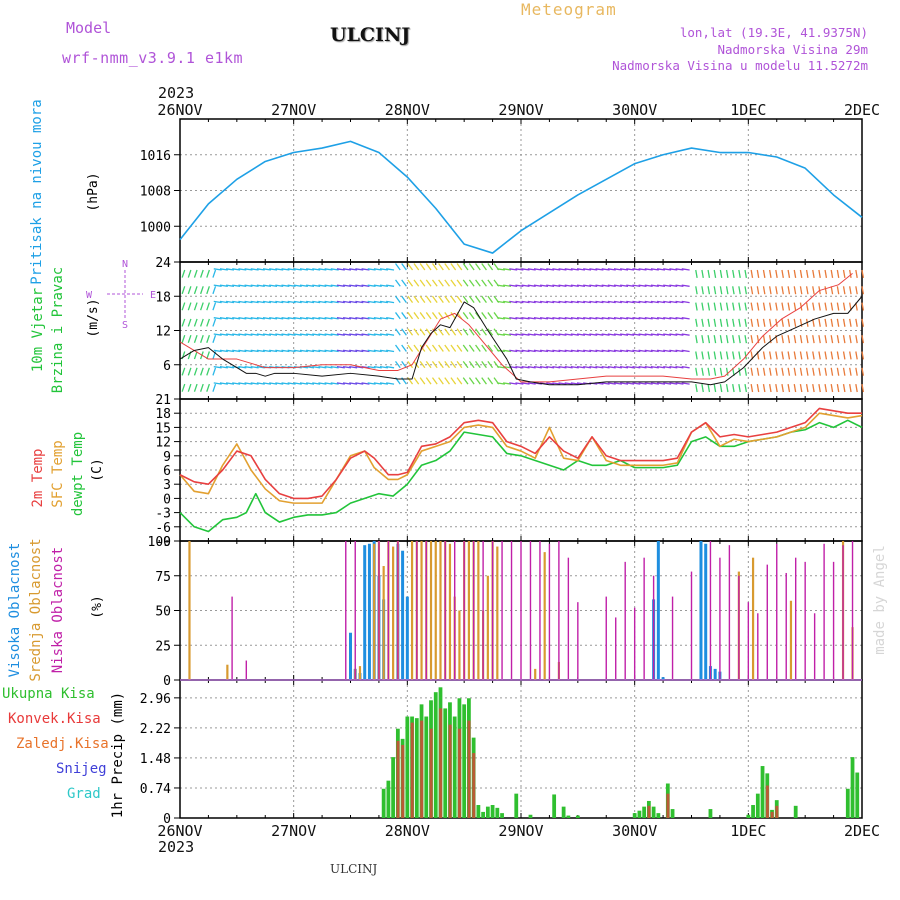 This screenshot has width=900, height=900. I want to click on date-label-top: 2DEC, so click(862, 110).